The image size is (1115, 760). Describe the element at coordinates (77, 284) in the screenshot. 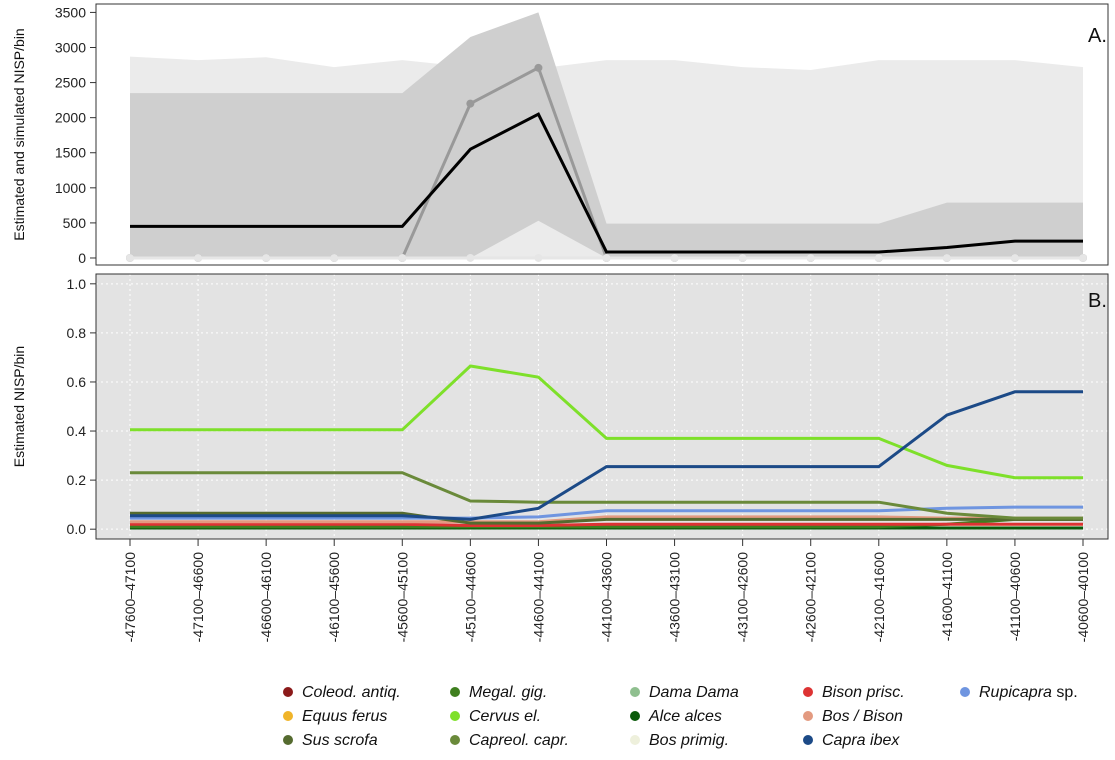

I see `panel-b-y-tick-label: 1.0` at that location.